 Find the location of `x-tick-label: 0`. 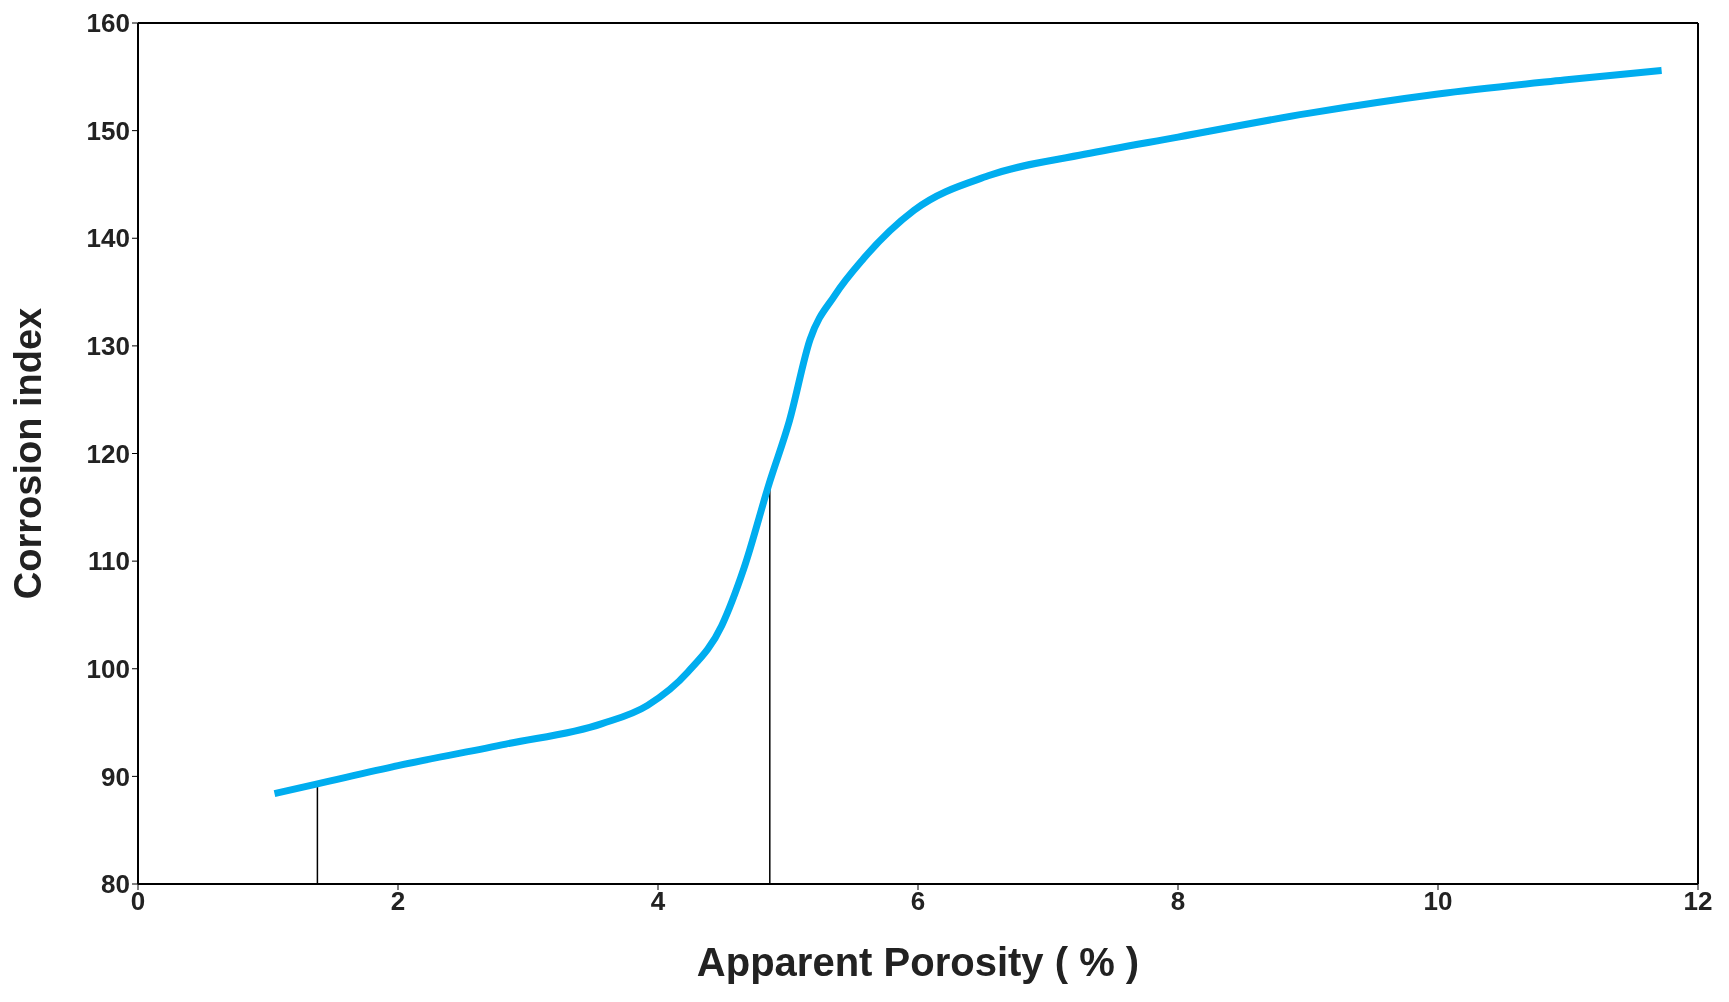

x-tick-label: 0 is located at coordinates (138, 901).